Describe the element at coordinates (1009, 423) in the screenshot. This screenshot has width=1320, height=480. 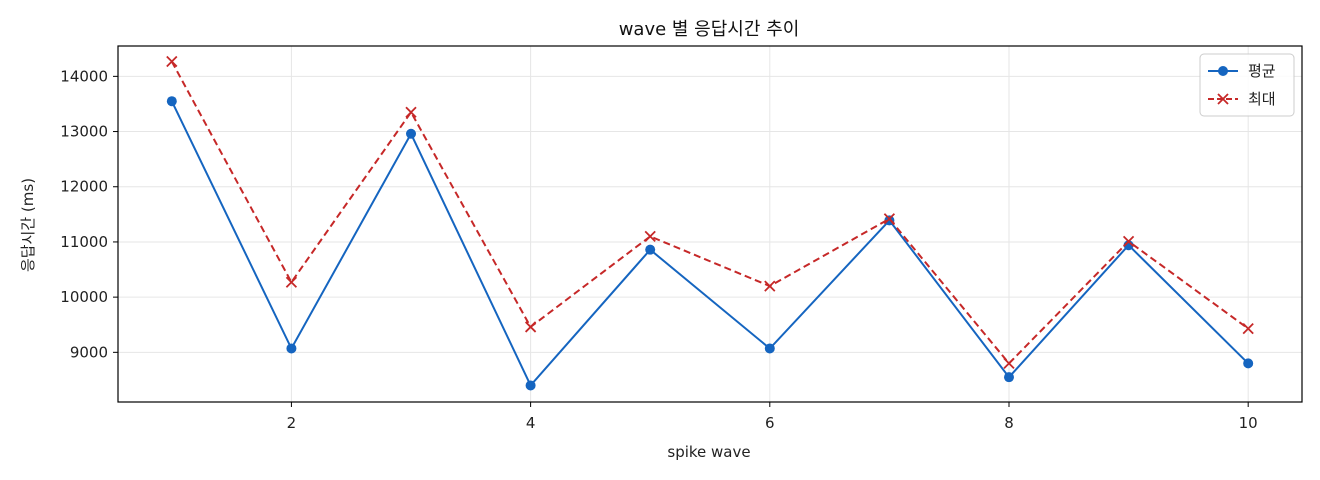
I see `x-tick-label: 8` at that location.